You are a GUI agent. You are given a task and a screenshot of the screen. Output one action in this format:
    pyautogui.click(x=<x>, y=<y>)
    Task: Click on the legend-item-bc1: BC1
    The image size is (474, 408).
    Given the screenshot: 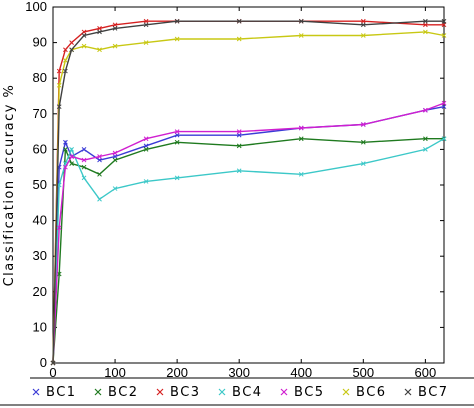 What is the action you would take?
    pyautogui.click(x=54, y=392)
    